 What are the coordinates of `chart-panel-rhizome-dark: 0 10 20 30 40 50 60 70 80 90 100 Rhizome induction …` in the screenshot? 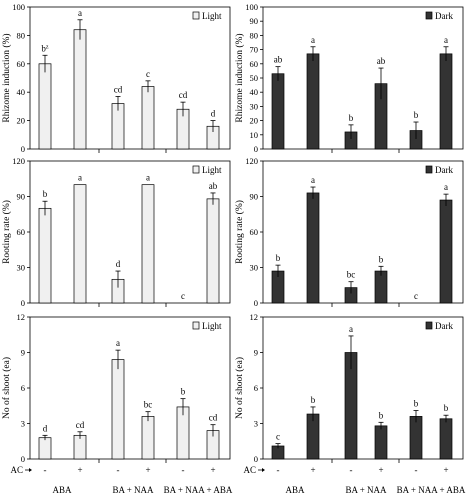 It's located at (349, 78).